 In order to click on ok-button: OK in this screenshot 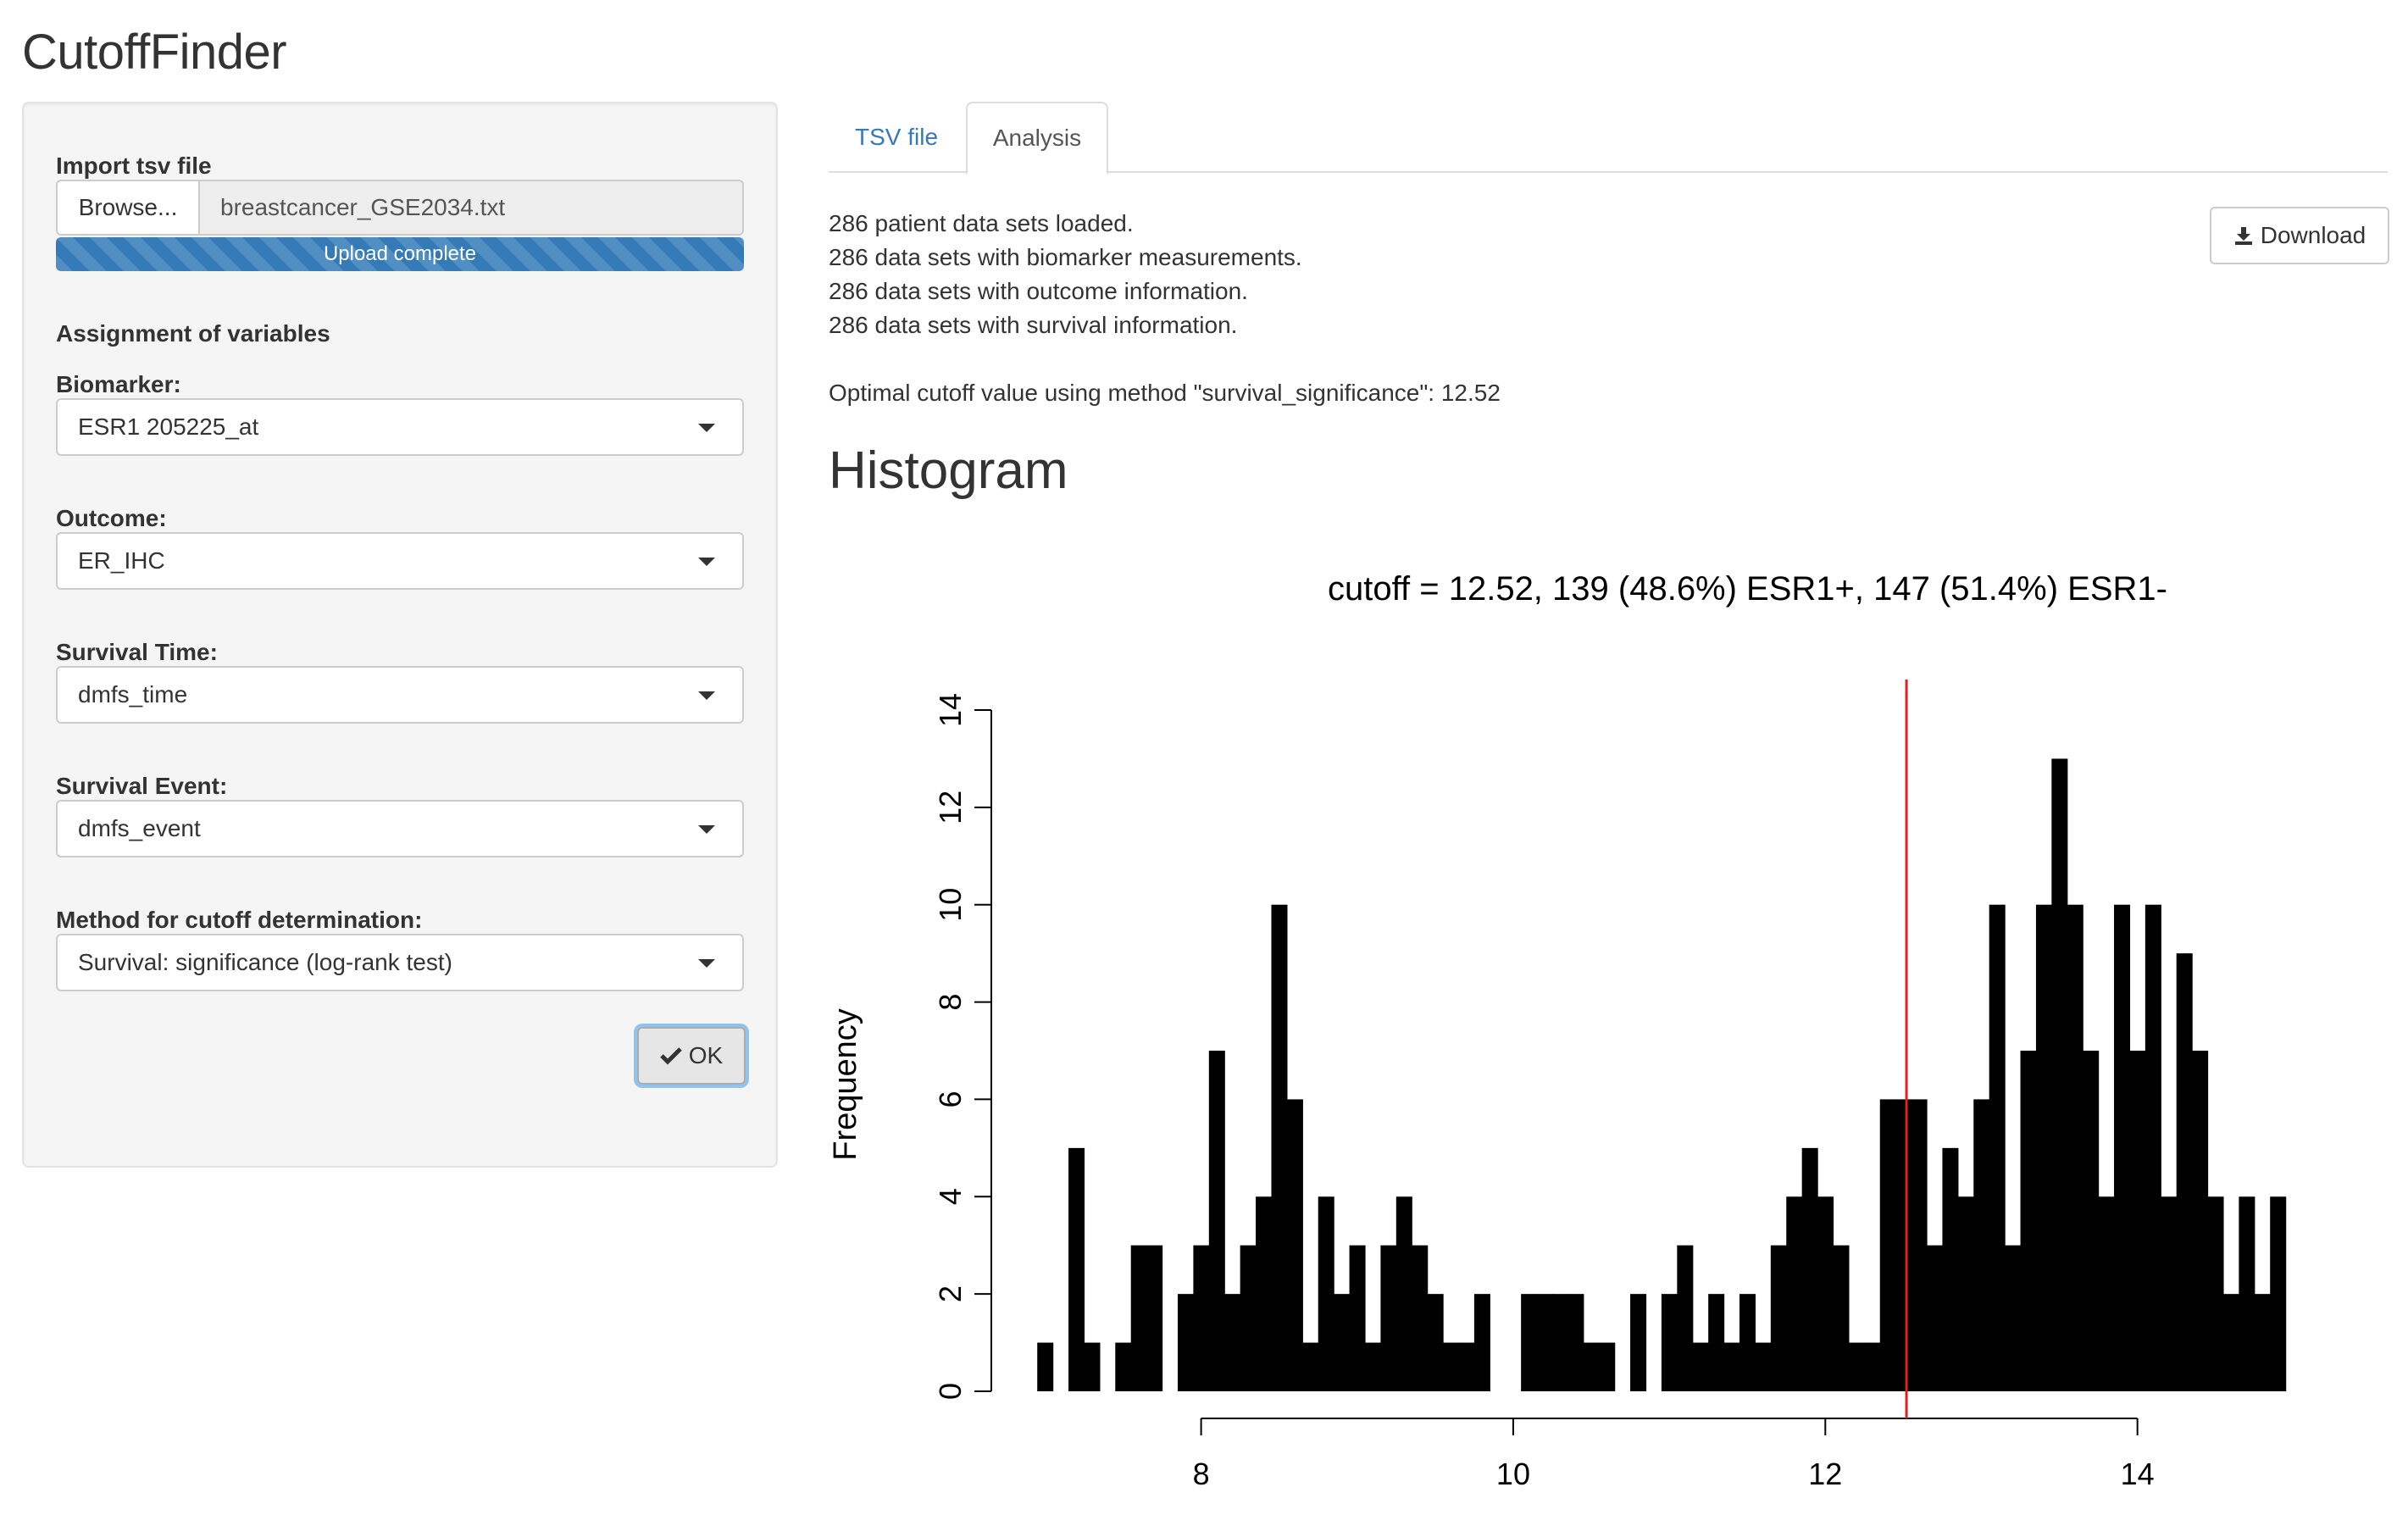, I will do `click(691, 1056)`.